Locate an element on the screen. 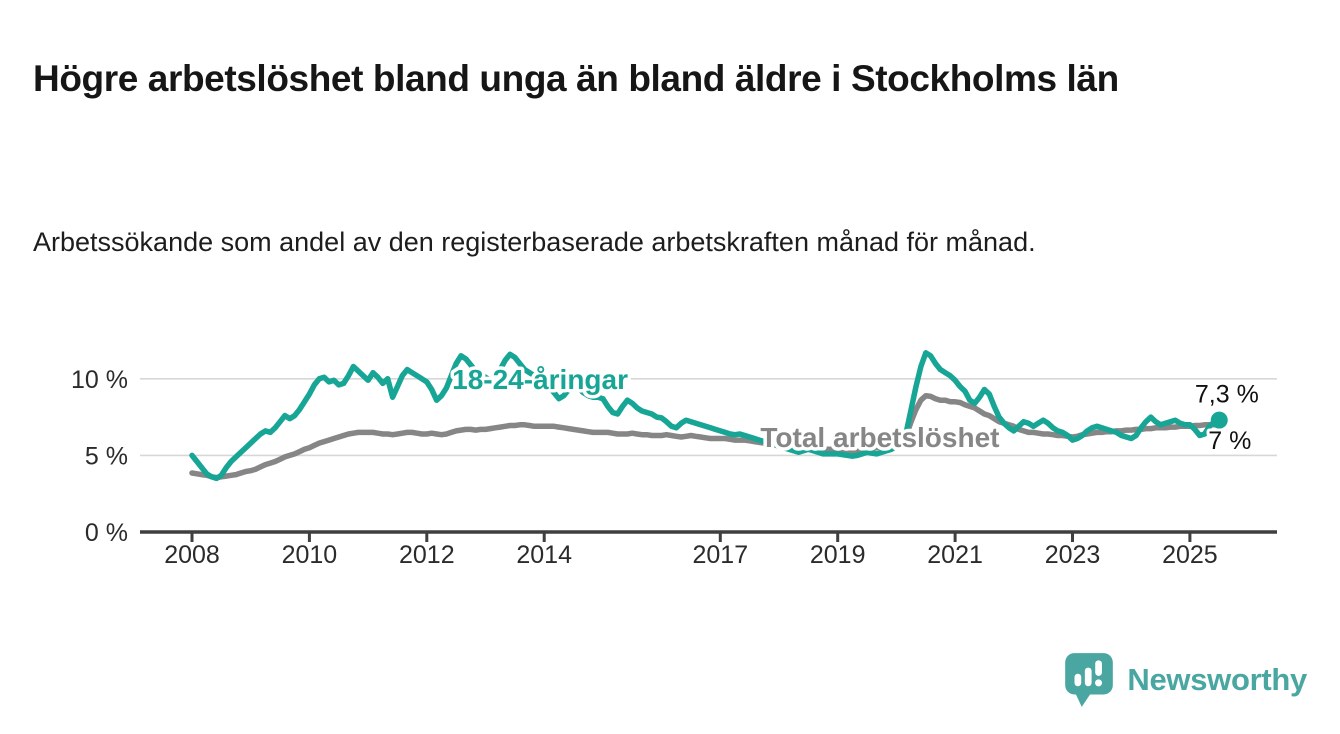 Image resolution: width=1340 pixels, height=734 pixels. y-tick-label: 0 % is located at coordinates (106, 533).